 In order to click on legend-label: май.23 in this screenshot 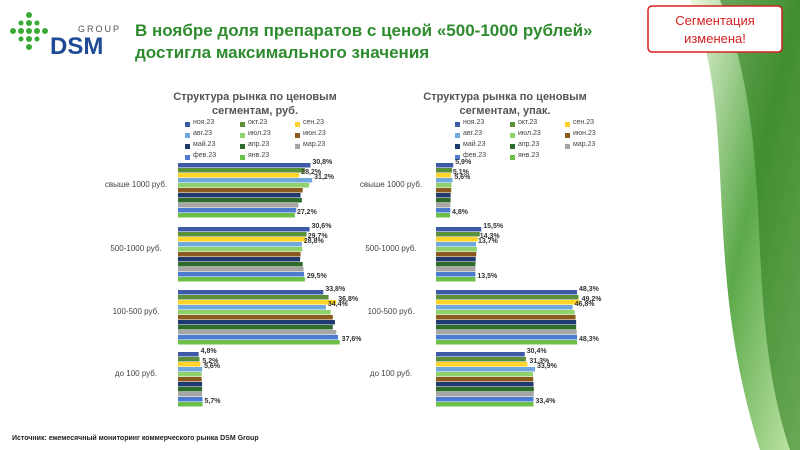, I will do `click(474, 144)`.